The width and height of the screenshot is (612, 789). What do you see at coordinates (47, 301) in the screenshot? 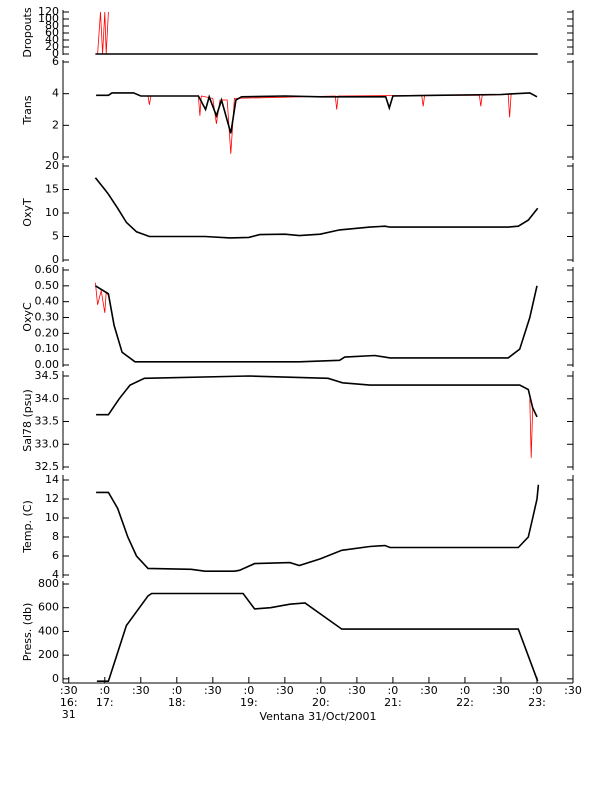
I see `y-tick-label: 0.40` at bounding box center [47, 301].